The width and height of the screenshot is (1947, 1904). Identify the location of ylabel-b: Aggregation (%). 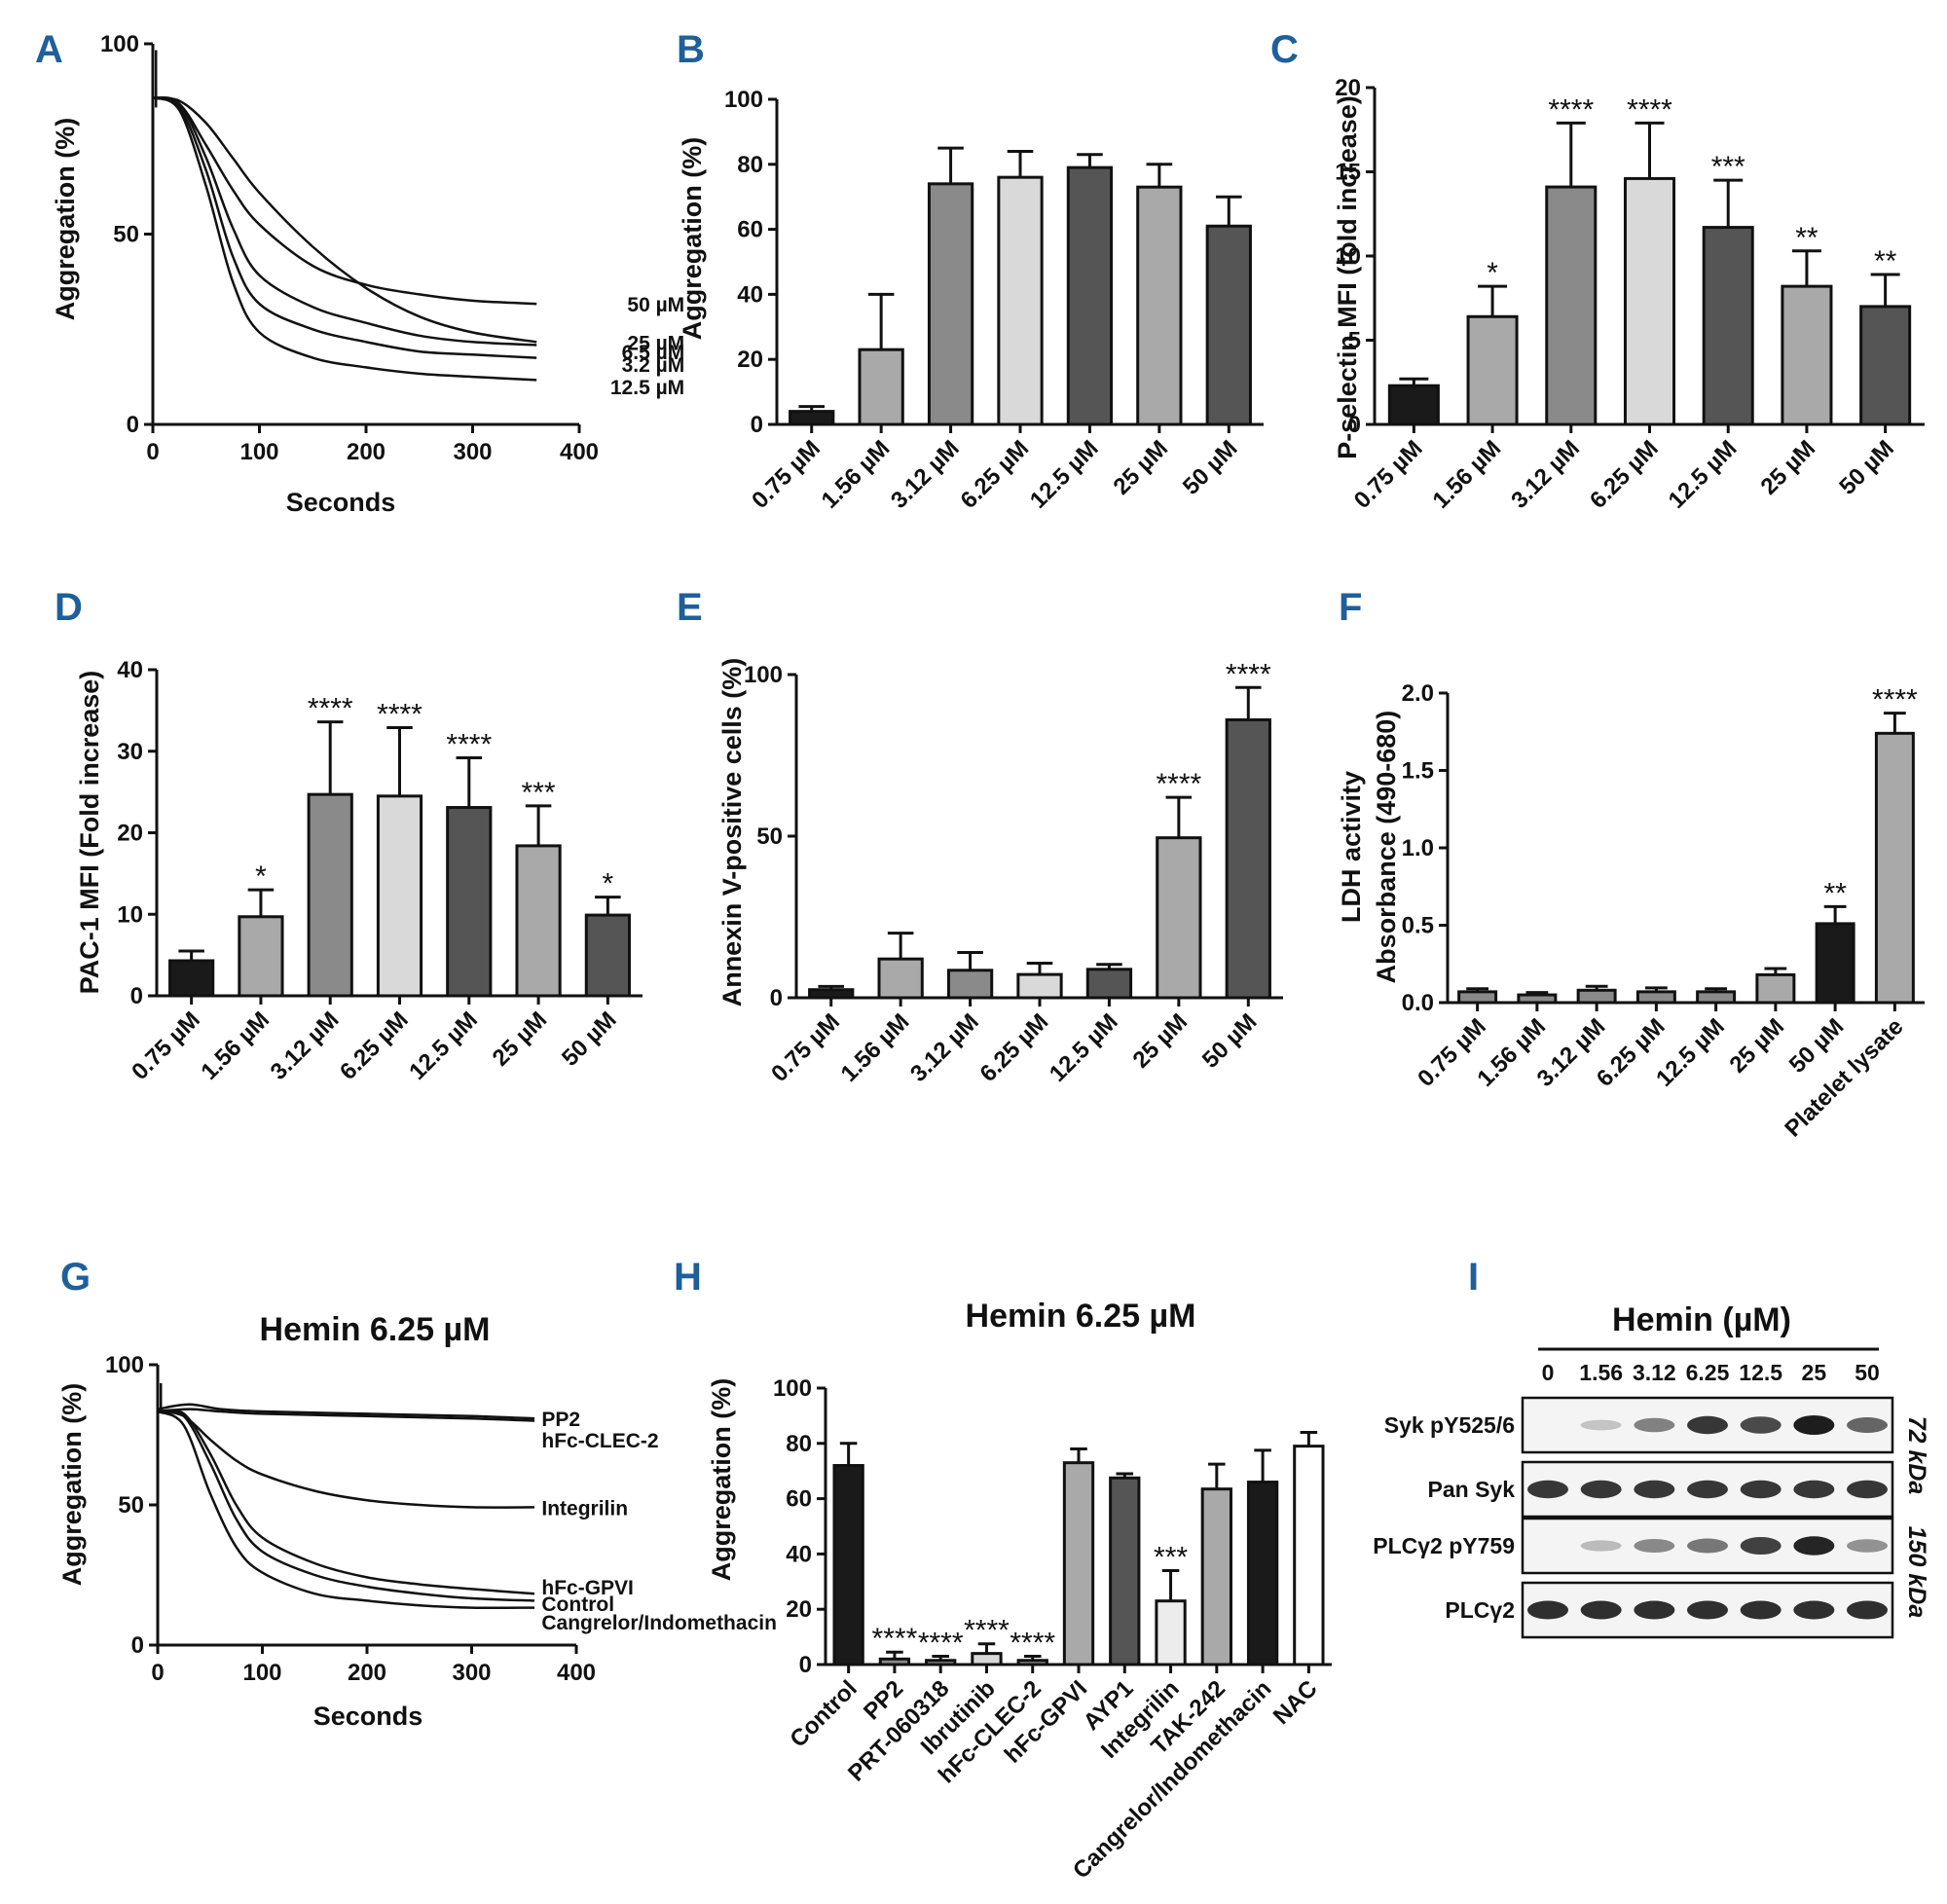
(692, 239).